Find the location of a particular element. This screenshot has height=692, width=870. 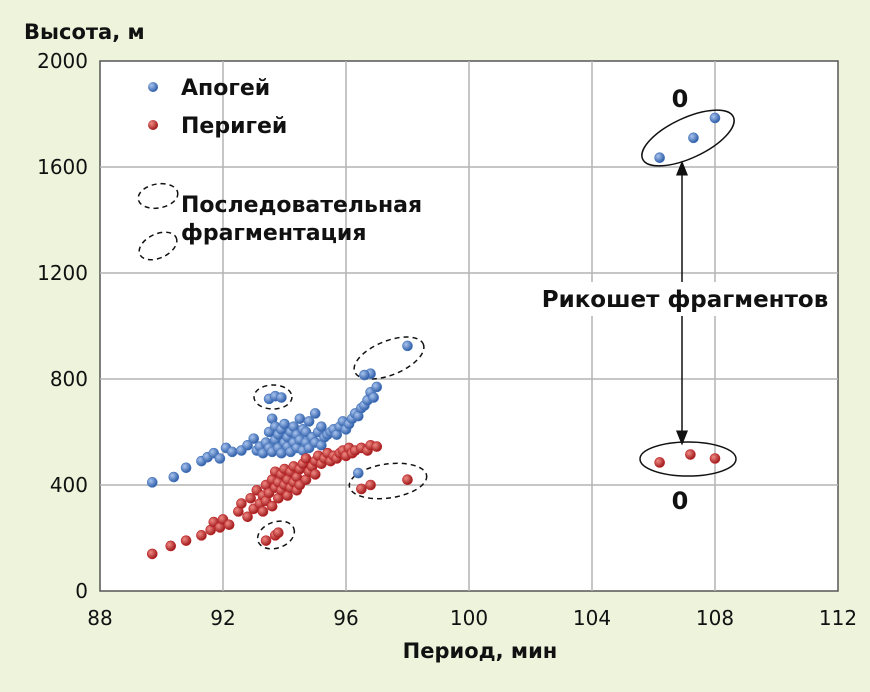

zero-label-bottom: 0 is located at coordinates (680, 501).